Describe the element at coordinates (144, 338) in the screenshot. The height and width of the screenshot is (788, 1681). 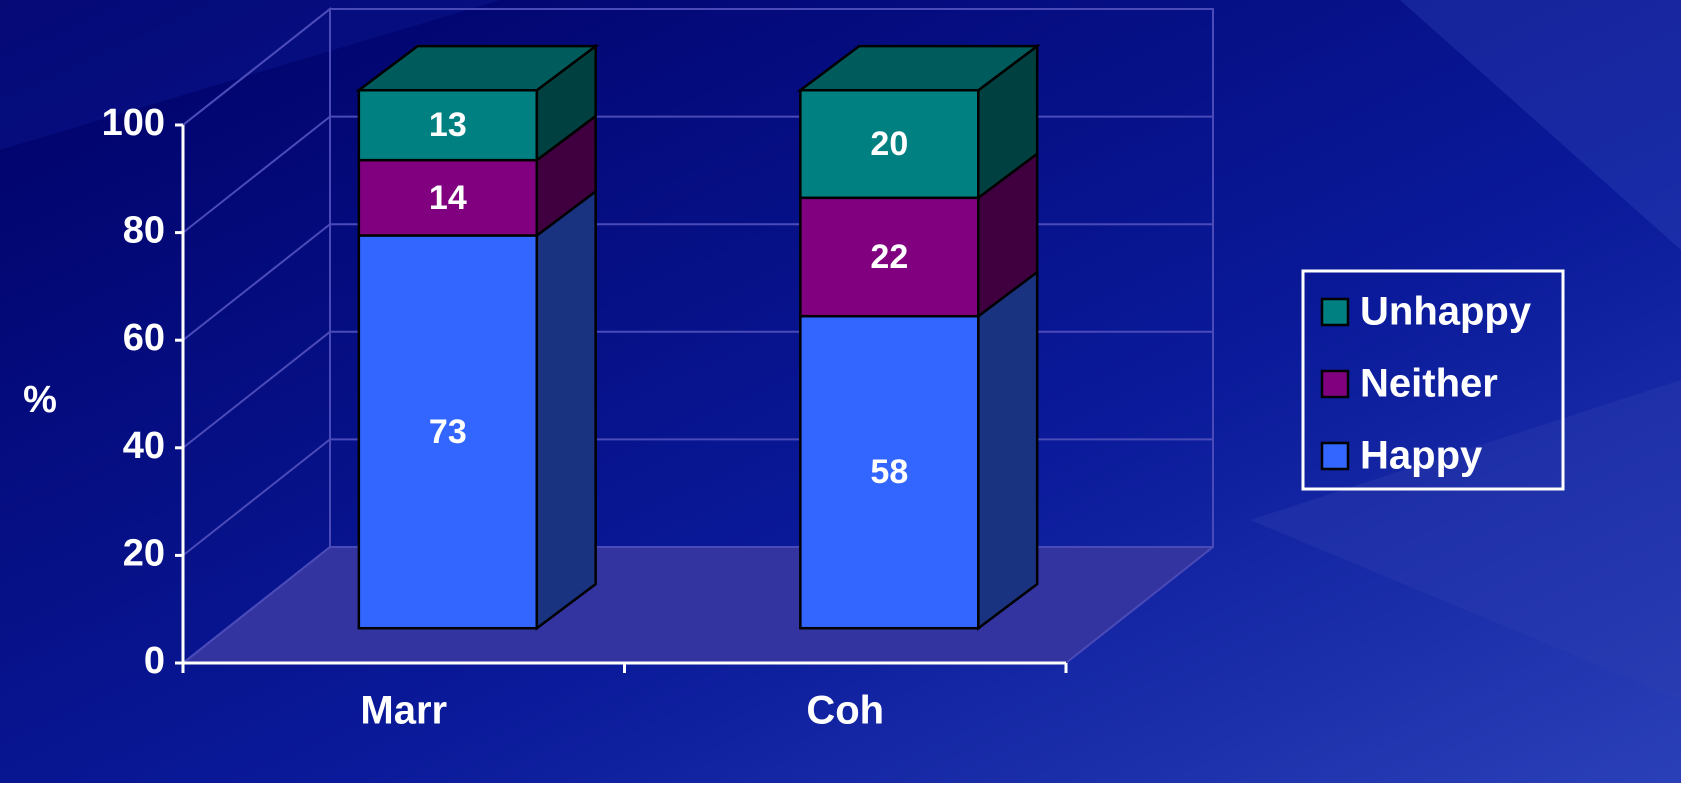
I see `y-tick-label: 60` at that location.